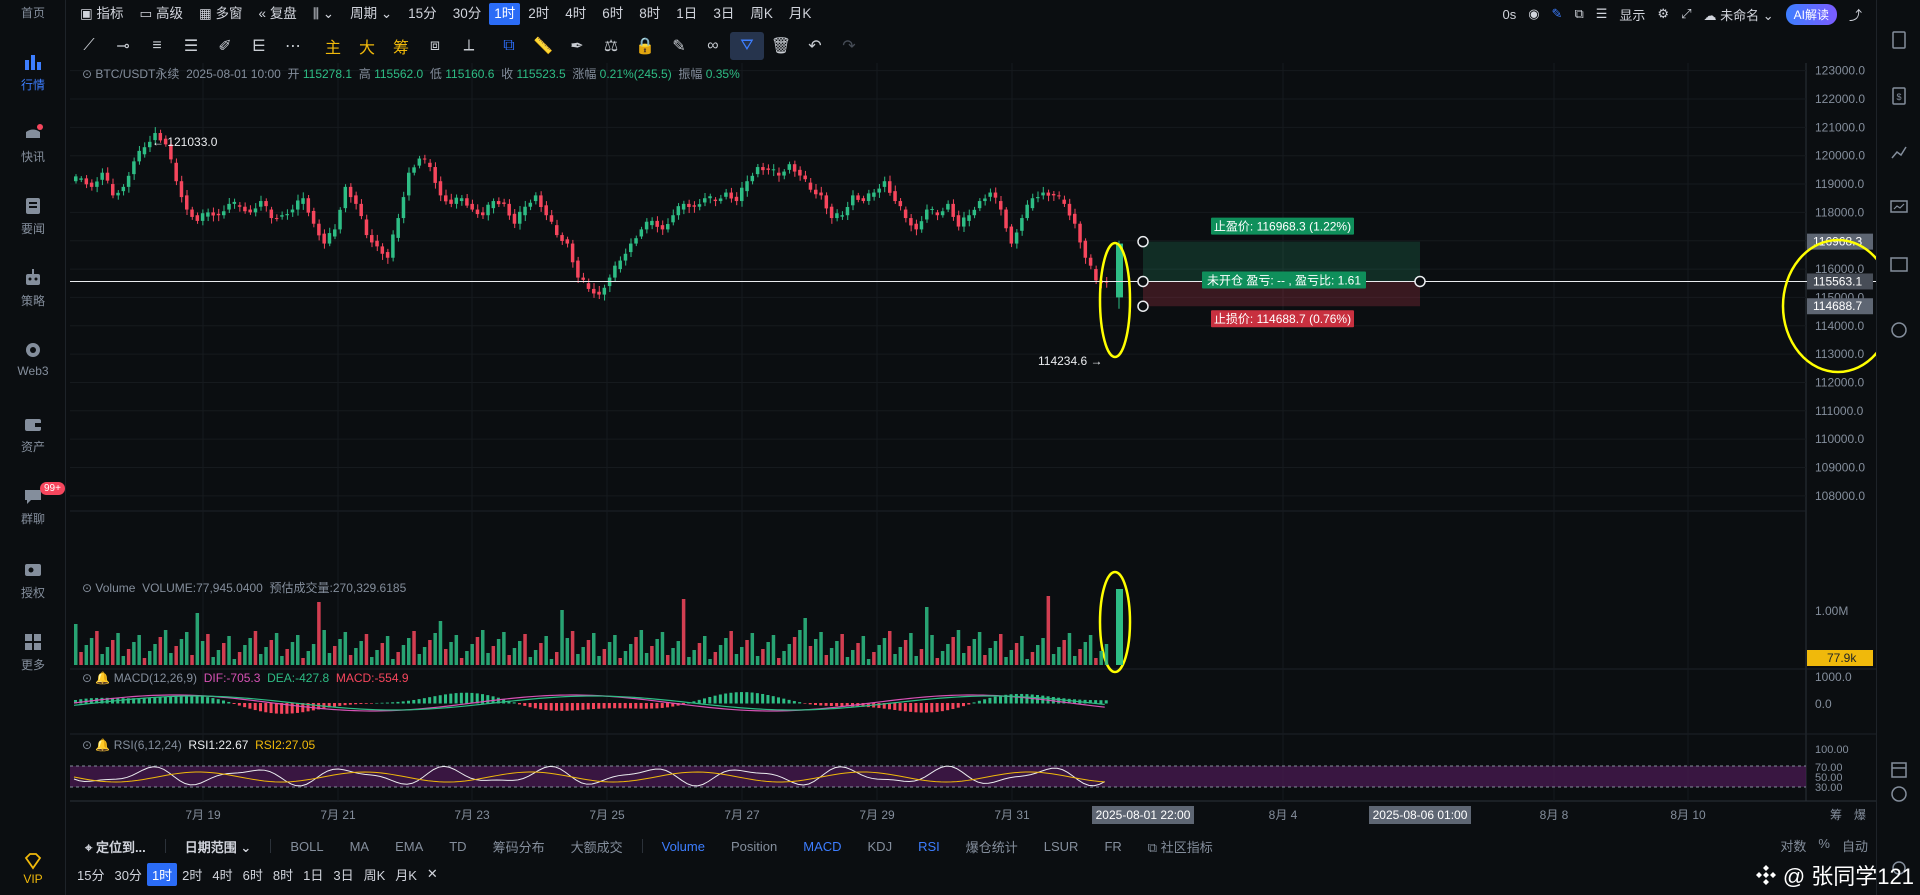 The width and height of the screenshot is (1920, 895). Describe the element at coordinates (1854, 846) in the screenshot. I see `auto-scale-toggle: 自动` at that location.